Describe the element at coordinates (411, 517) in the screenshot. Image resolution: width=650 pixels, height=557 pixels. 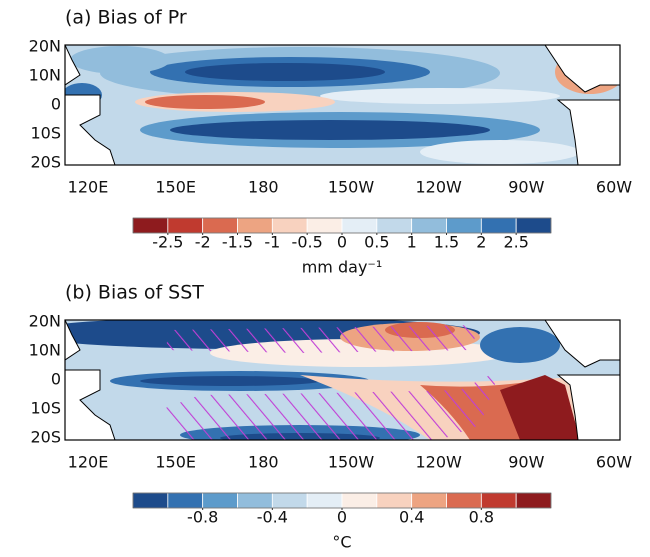
I see `colorbar-tick-label: 0.4` at that location.